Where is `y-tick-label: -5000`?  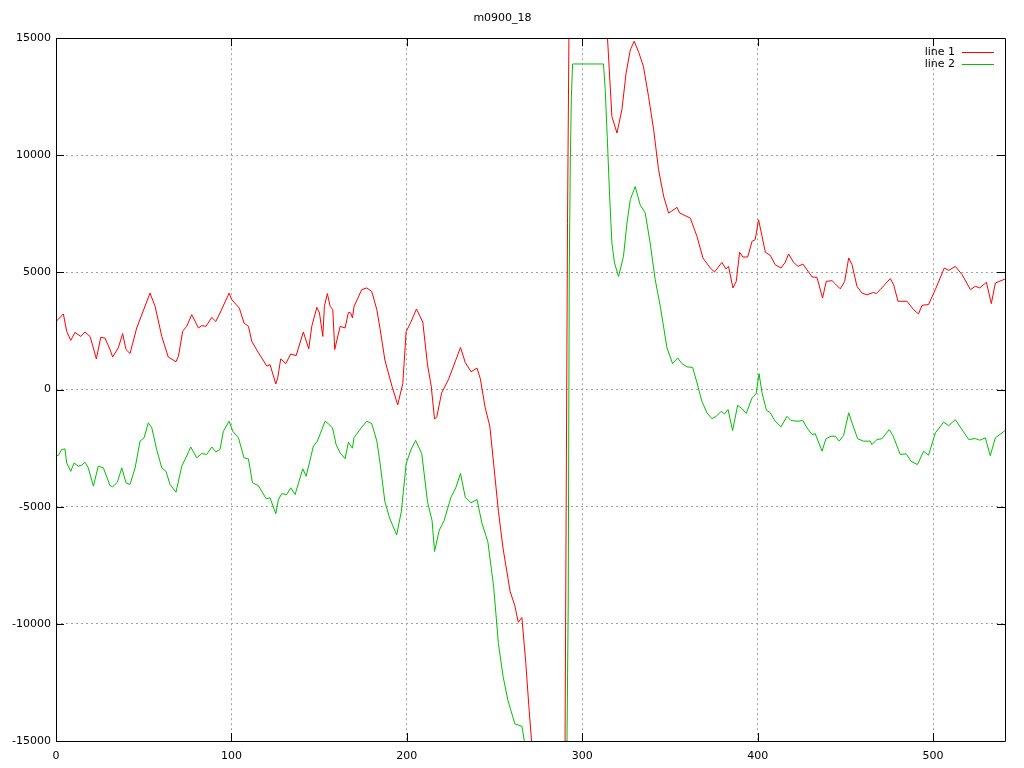
y-tick-label: -5000 is located at coordinates (35, 506).